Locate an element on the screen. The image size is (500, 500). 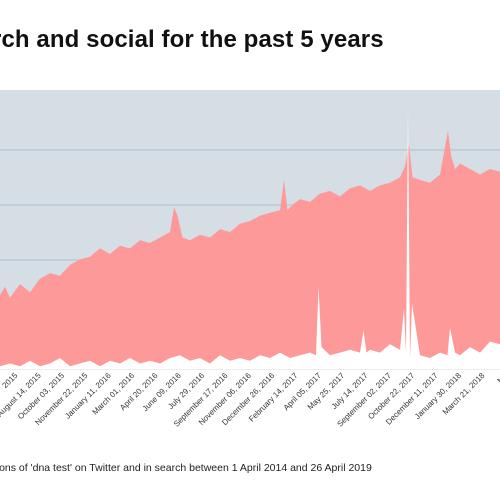
chart-title: rch and social for the past 5 years is located at coordinates (192, 39).